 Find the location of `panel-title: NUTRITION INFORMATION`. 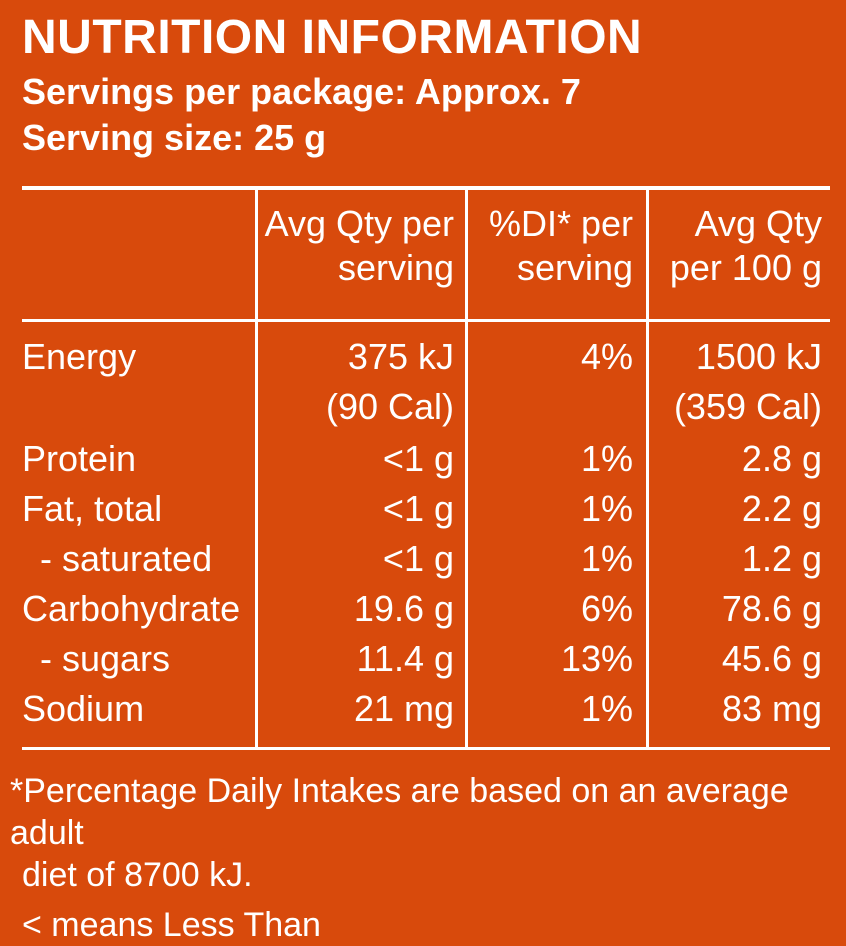

panel-title: NUTRITION INFORMATION is located at coordinates (332, 37).